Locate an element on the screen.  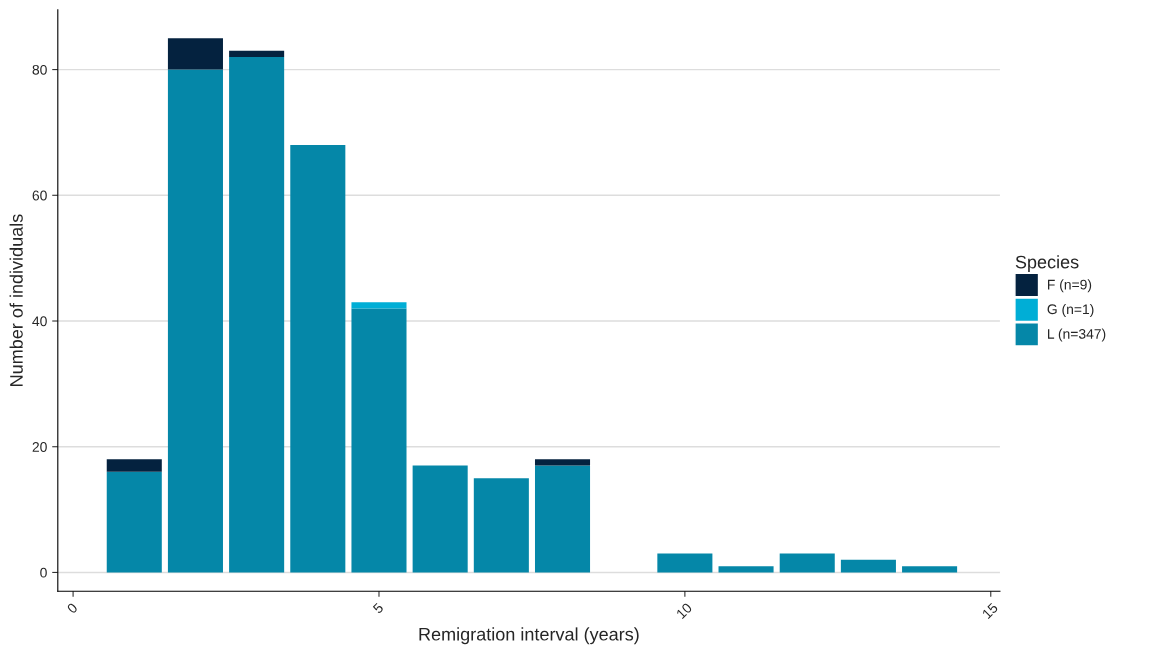
x-tick-label: 0 is located at coordinates (72, 608).